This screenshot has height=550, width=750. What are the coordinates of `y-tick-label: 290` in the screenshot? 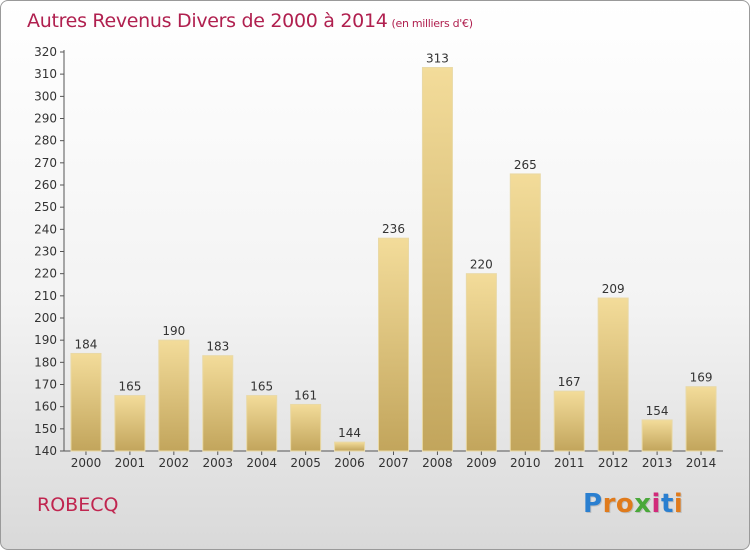 It's located at (45, 119).